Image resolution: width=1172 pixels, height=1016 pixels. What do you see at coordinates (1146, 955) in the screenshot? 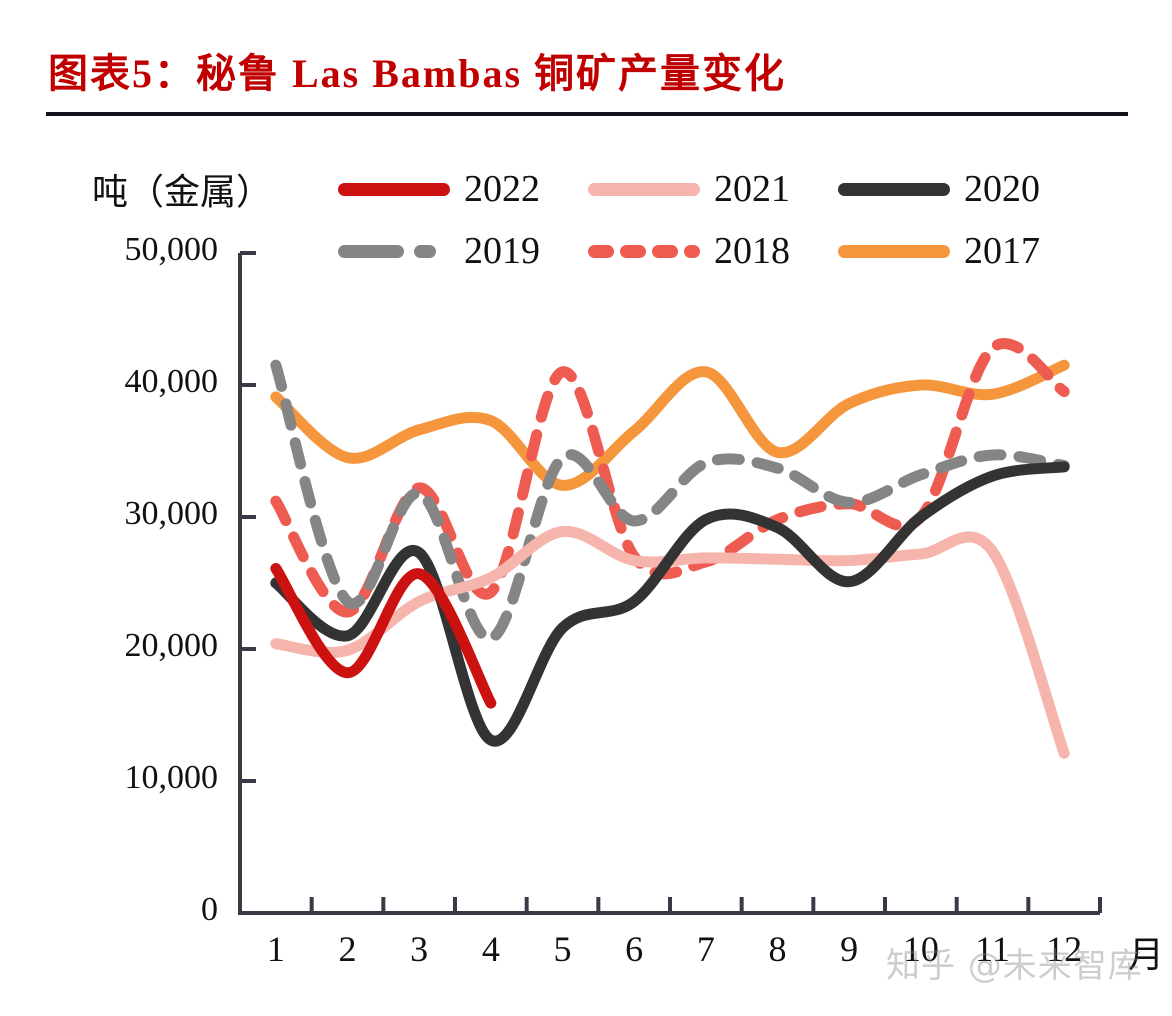
I see `x-axis-title: 月` at bounding box center [1146, 955].